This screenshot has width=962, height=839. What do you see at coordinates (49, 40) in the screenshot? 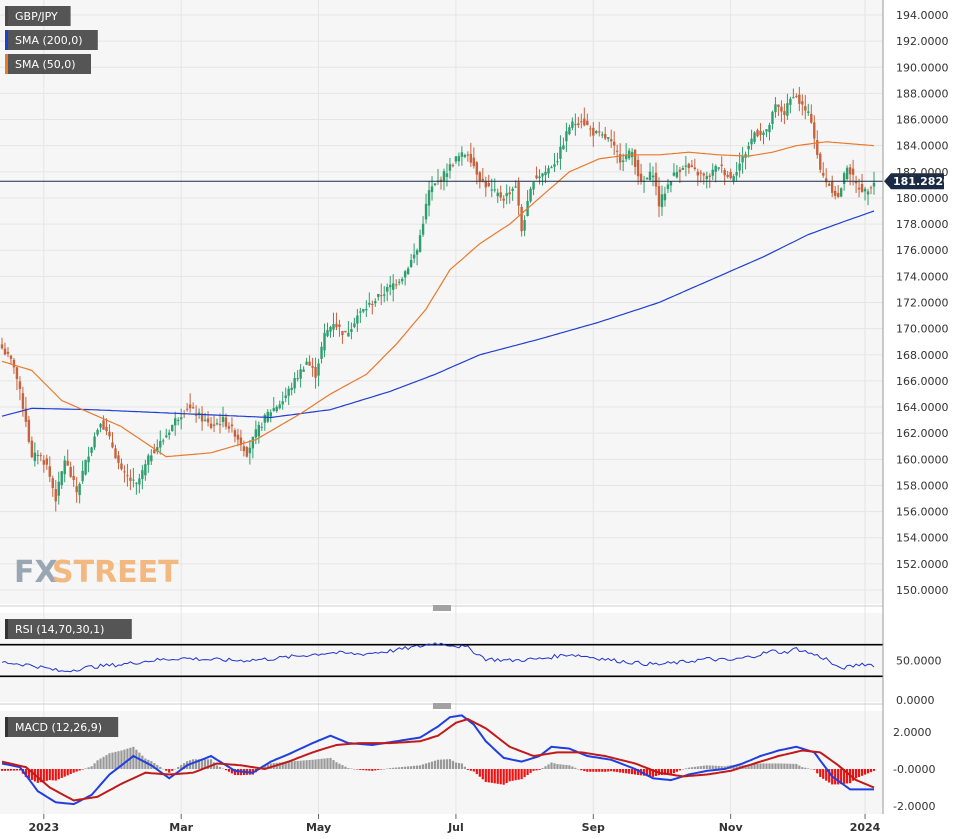
I see `legend-label: SMA (200,0)` at bounding box center [49, 40].